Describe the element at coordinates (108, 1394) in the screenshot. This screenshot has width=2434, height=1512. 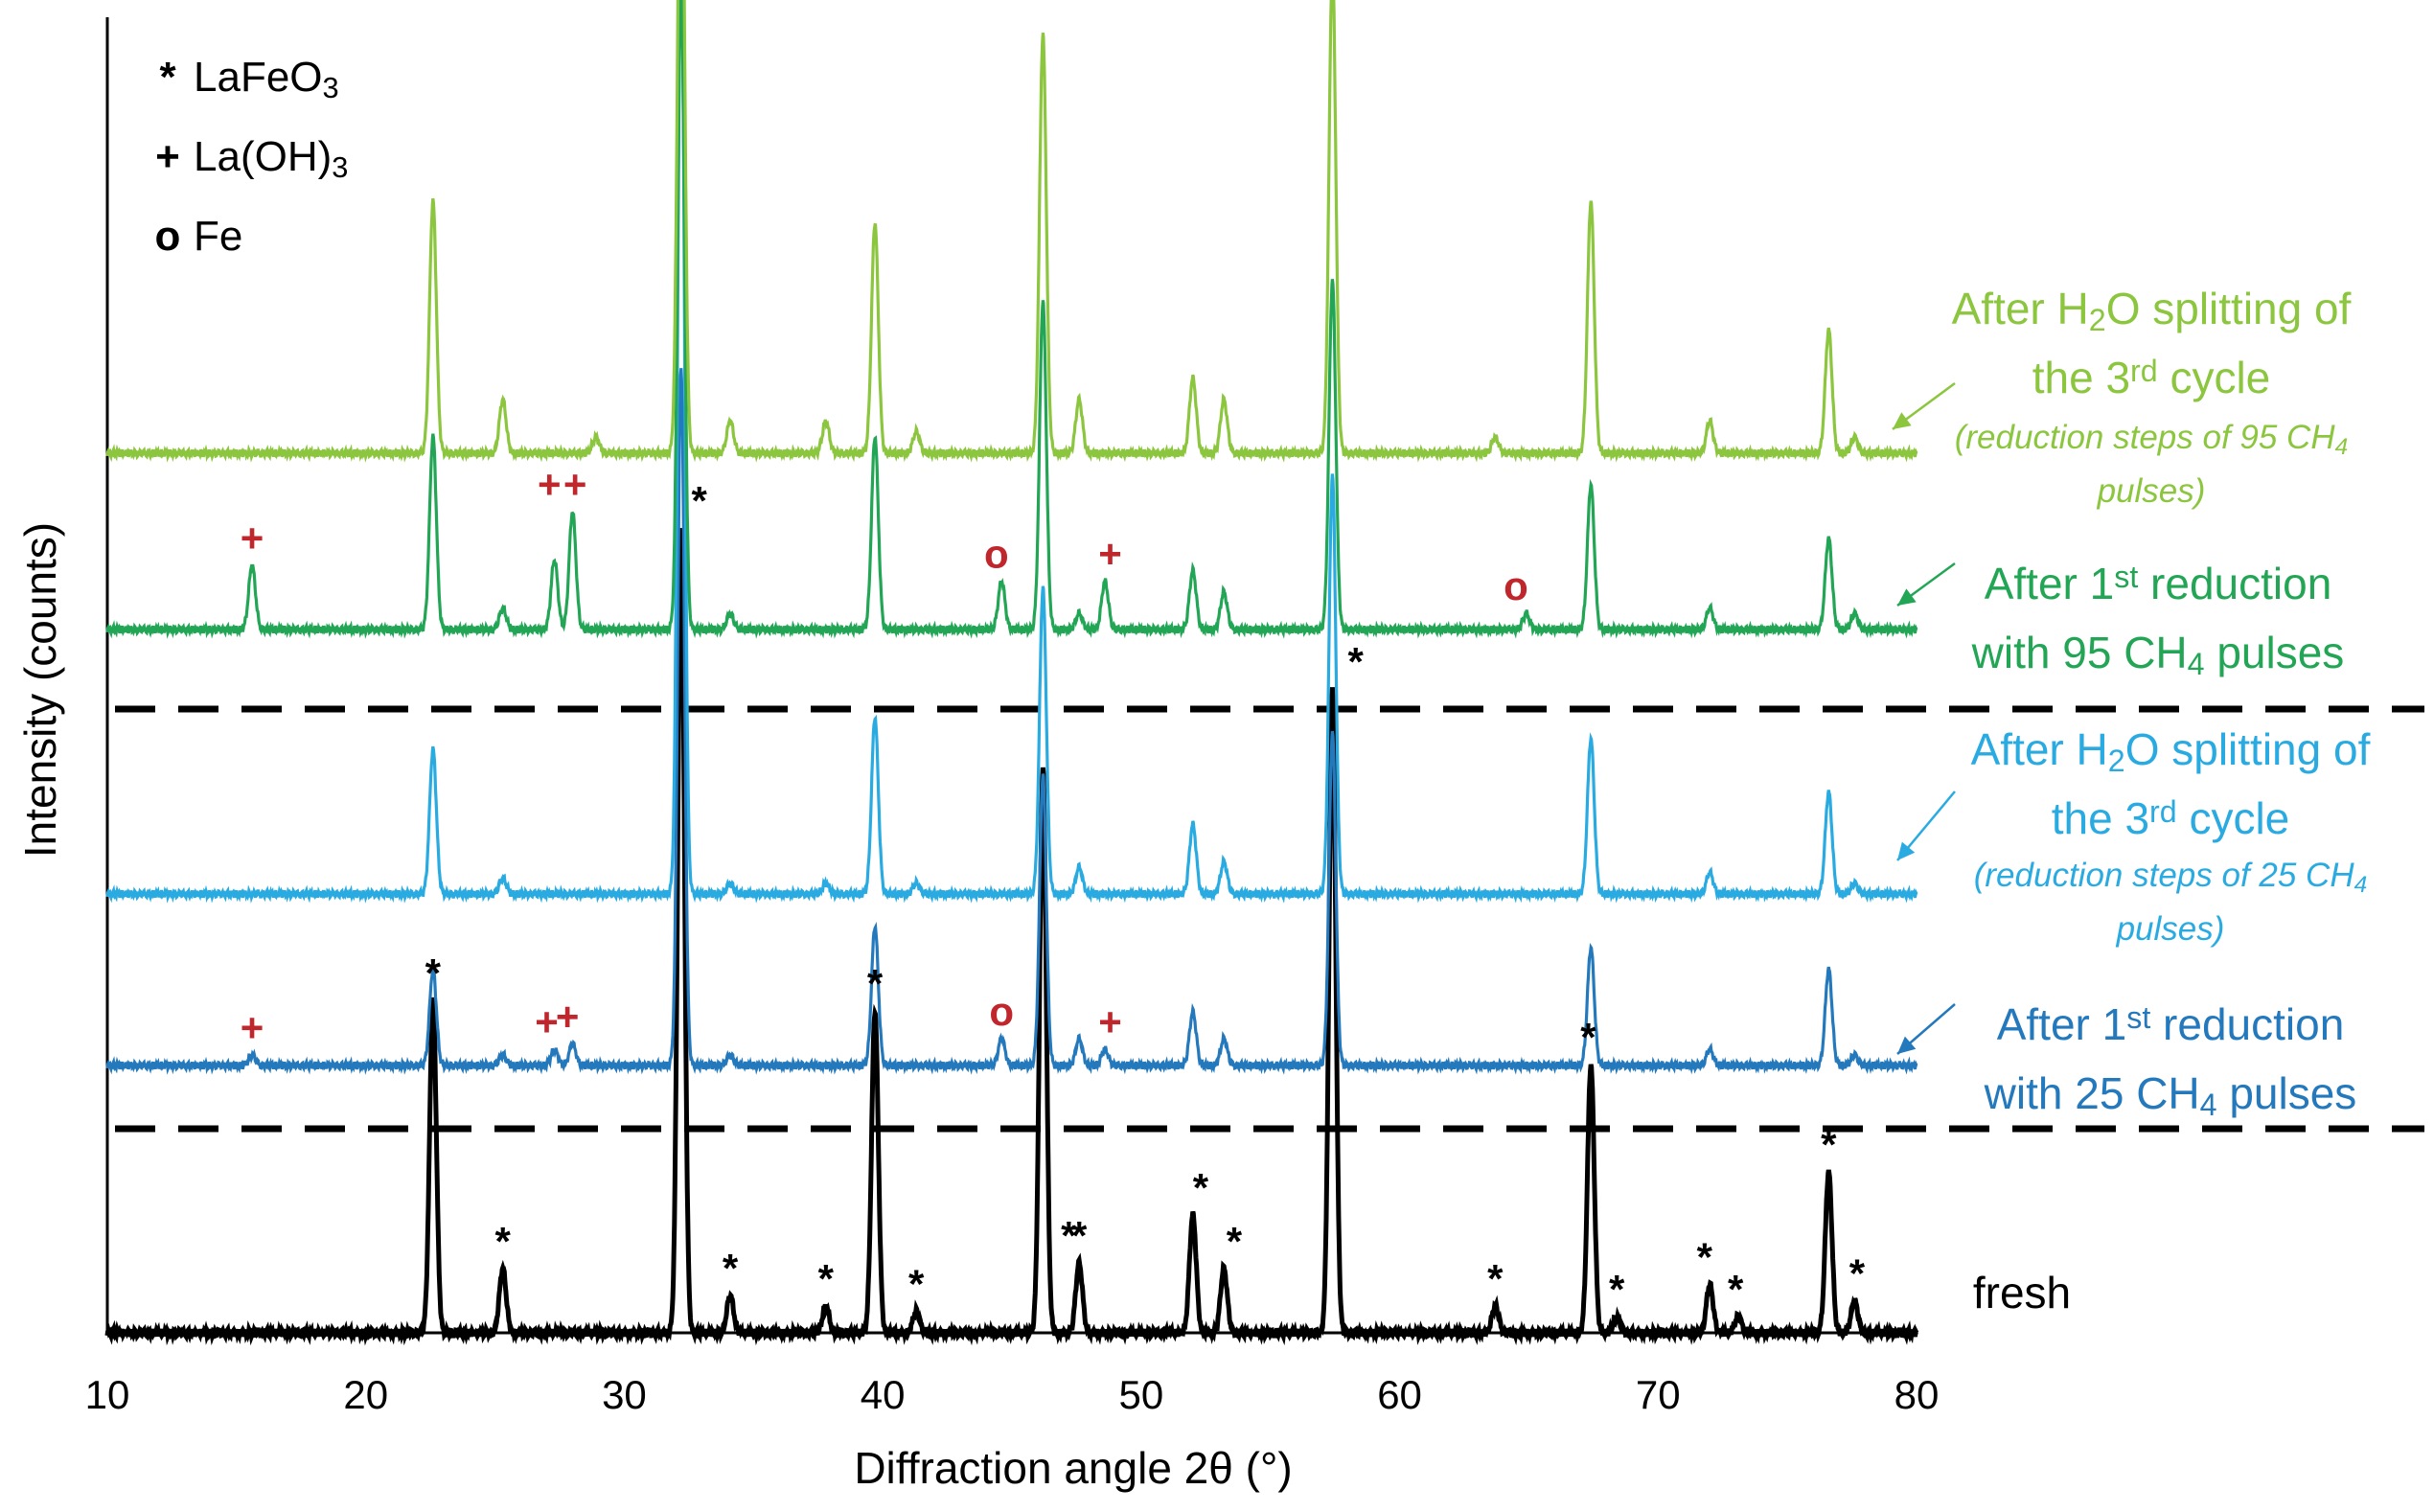
I see `x-tick-label: 10` at that location.